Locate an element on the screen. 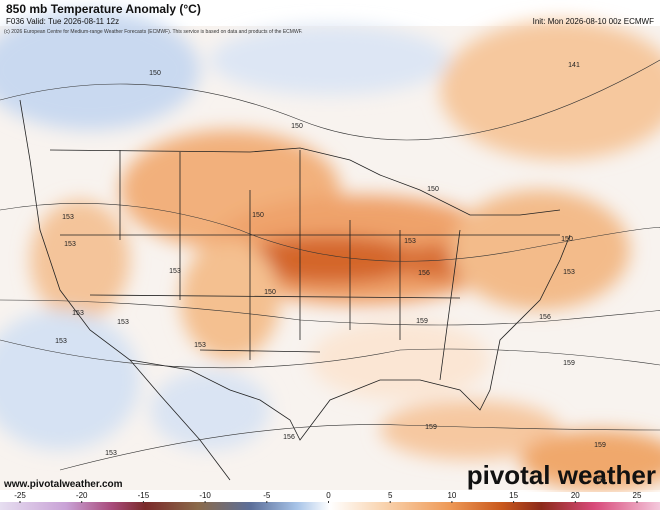 The width and height of the screenshot is (660, 510). colorbar-tick-label: 25 is located at coordinates (637, 495).